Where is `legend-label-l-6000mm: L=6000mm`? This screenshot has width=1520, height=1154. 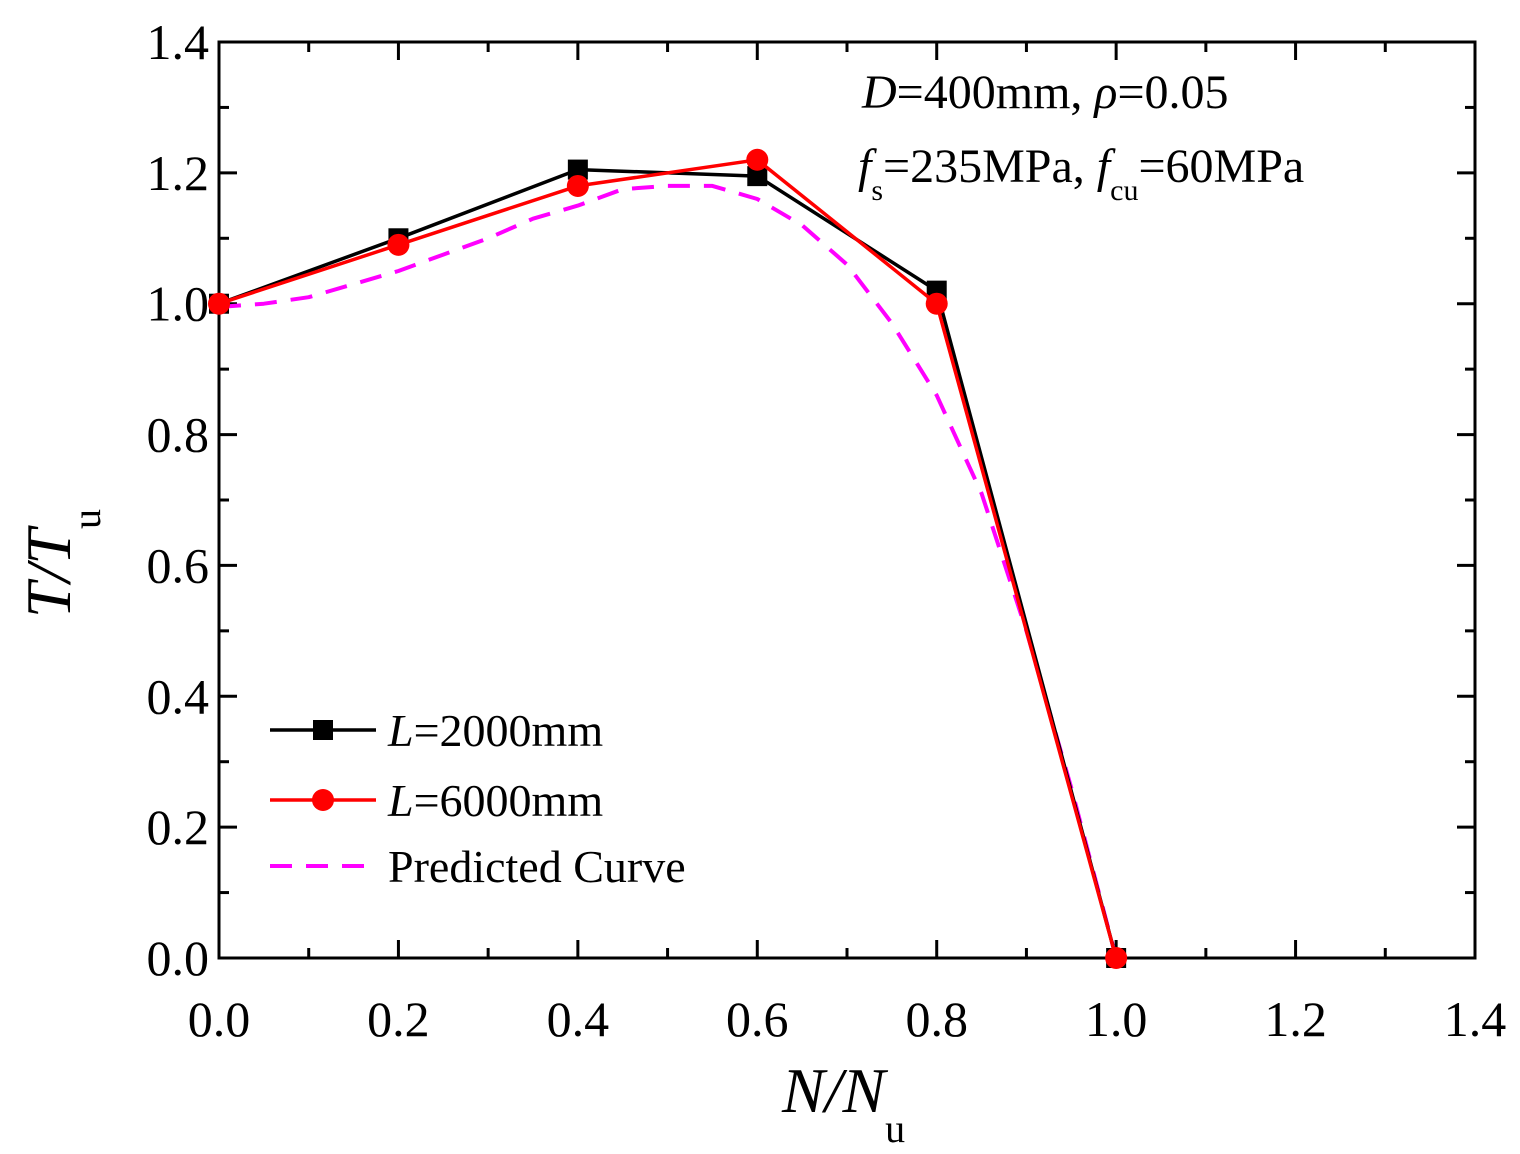
legend-label-l-6000mm: L=6000mm is located at coordinates (495, 800).